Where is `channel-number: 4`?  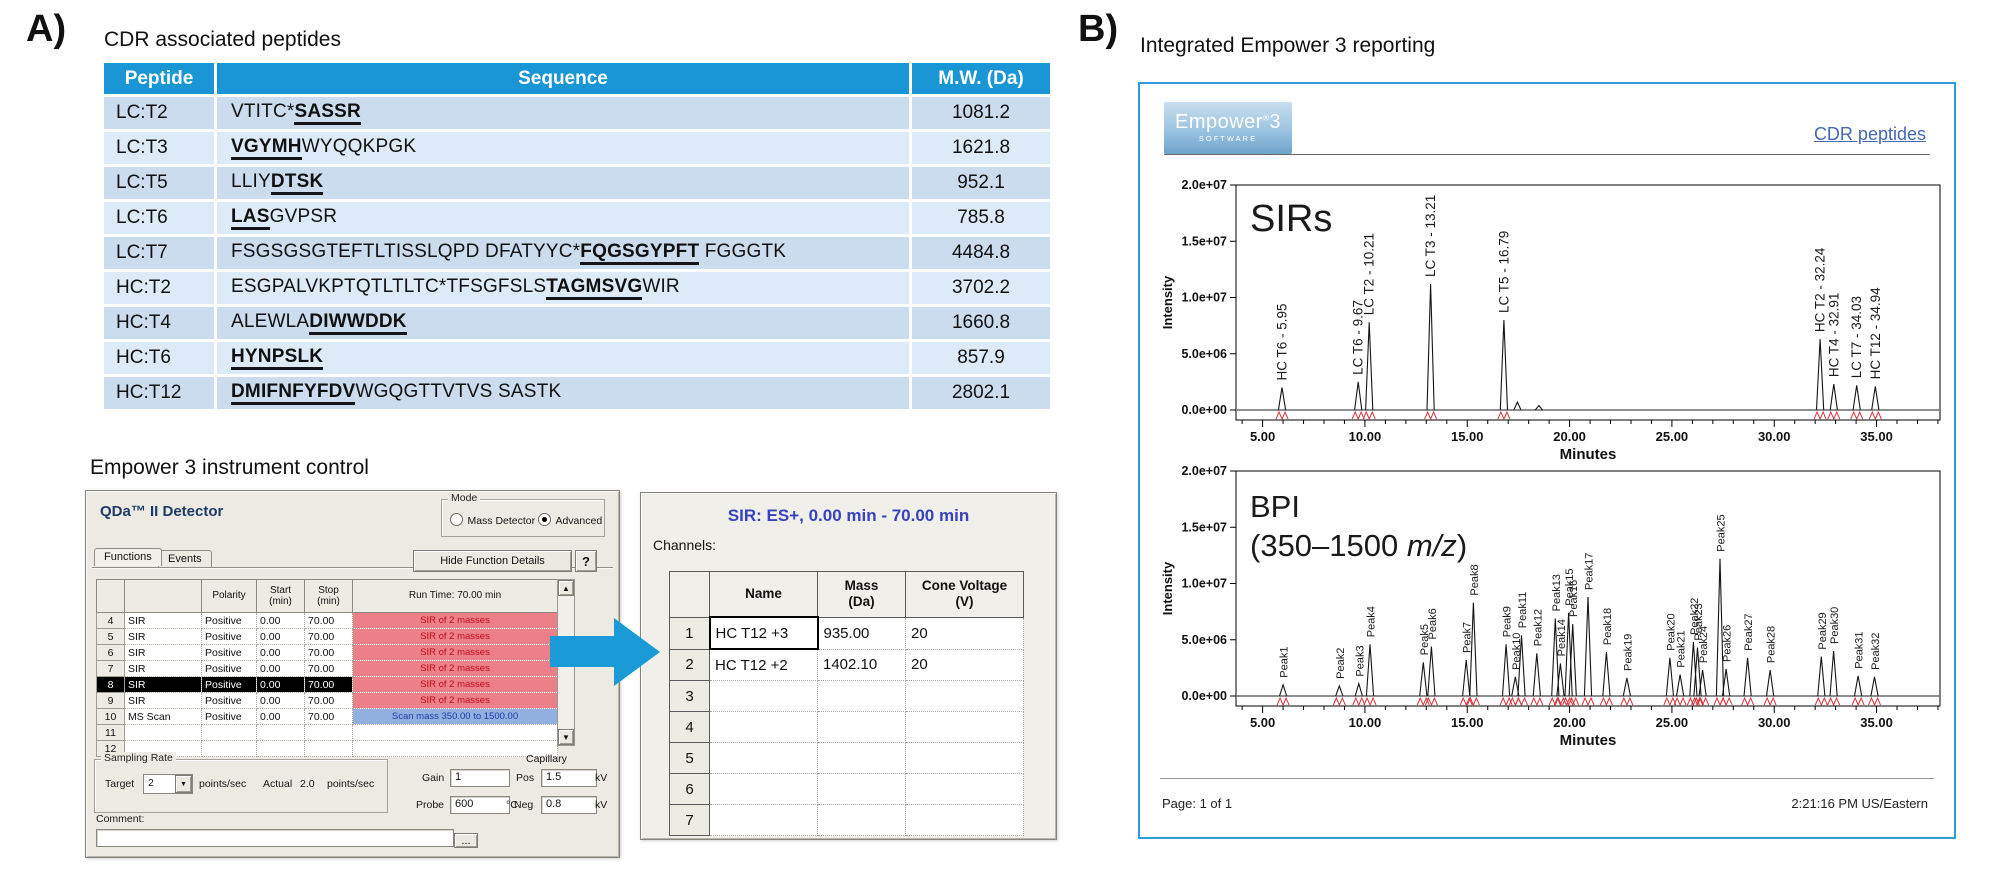 channel-number: 4 is located at coordinates (689, 727).